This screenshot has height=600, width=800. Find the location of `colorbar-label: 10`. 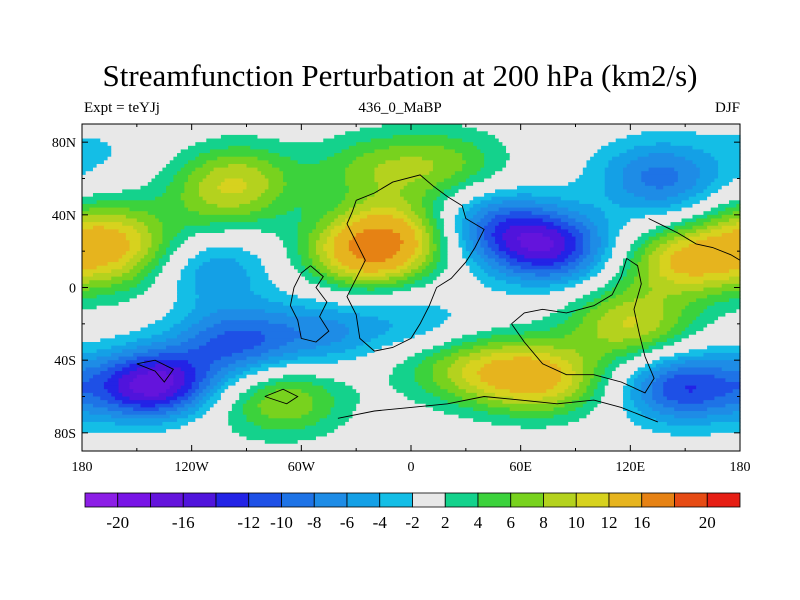

colorbar-label: 10 is located at coordinates (576, 522).